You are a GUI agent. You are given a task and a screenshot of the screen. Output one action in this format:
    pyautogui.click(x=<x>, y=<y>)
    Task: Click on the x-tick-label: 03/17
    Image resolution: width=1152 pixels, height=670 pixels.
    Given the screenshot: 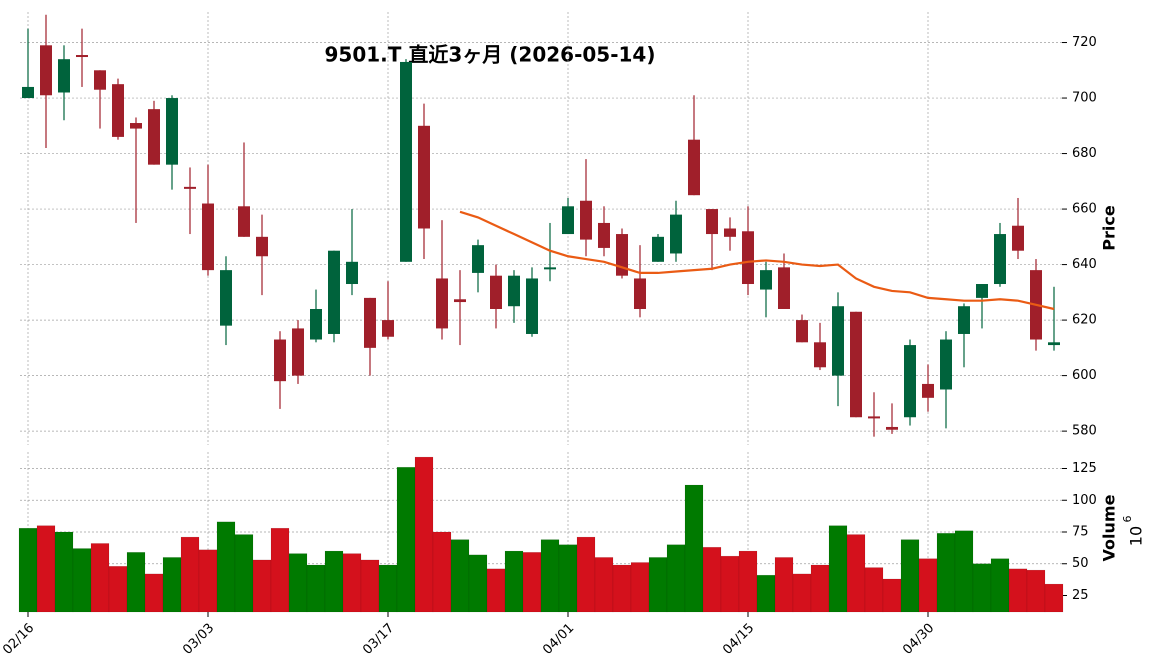 What is the action you would take?
    pyautogui.click(x=378, y=639)
    